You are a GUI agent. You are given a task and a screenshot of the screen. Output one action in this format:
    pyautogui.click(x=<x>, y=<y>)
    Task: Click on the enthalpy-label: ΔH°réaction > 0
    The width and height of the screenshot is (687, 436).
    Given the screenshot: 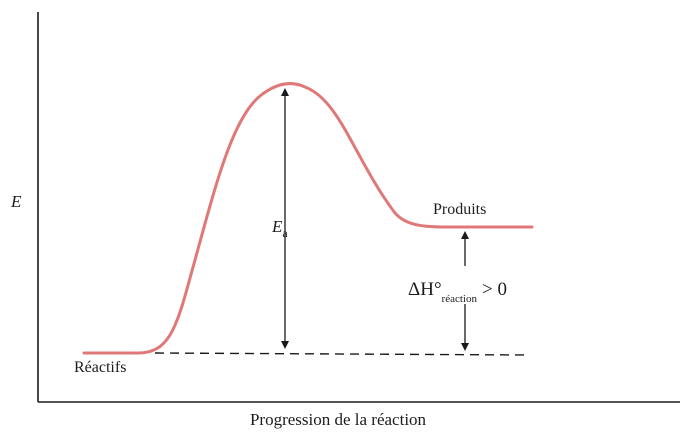 What is the action you would take?
    pyautogui.click(x=457, y=292)
    